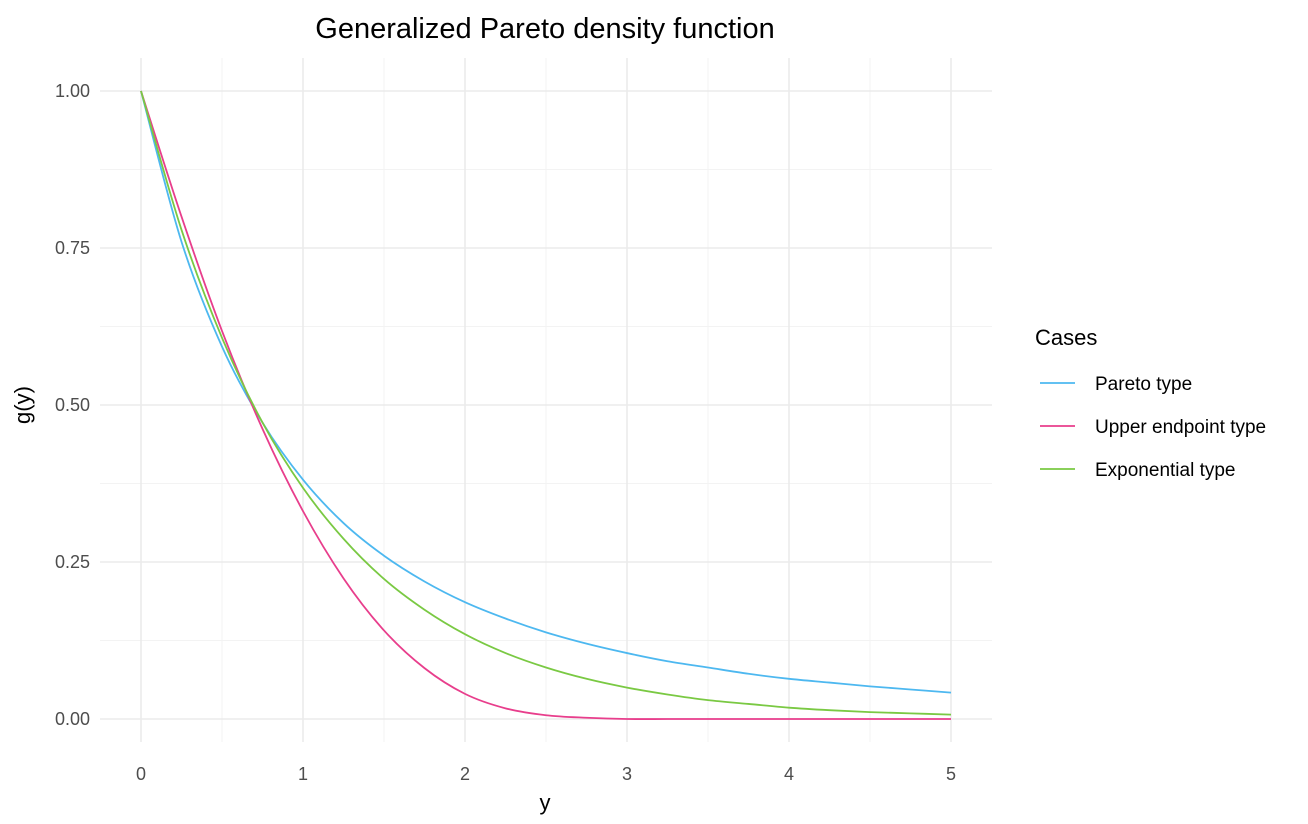 Image resolution: width=1308 pixels, height=824 pixels. I want to click on legend-label-upper-endpoint-type: Upper endpoint type, so click(1180, 427).